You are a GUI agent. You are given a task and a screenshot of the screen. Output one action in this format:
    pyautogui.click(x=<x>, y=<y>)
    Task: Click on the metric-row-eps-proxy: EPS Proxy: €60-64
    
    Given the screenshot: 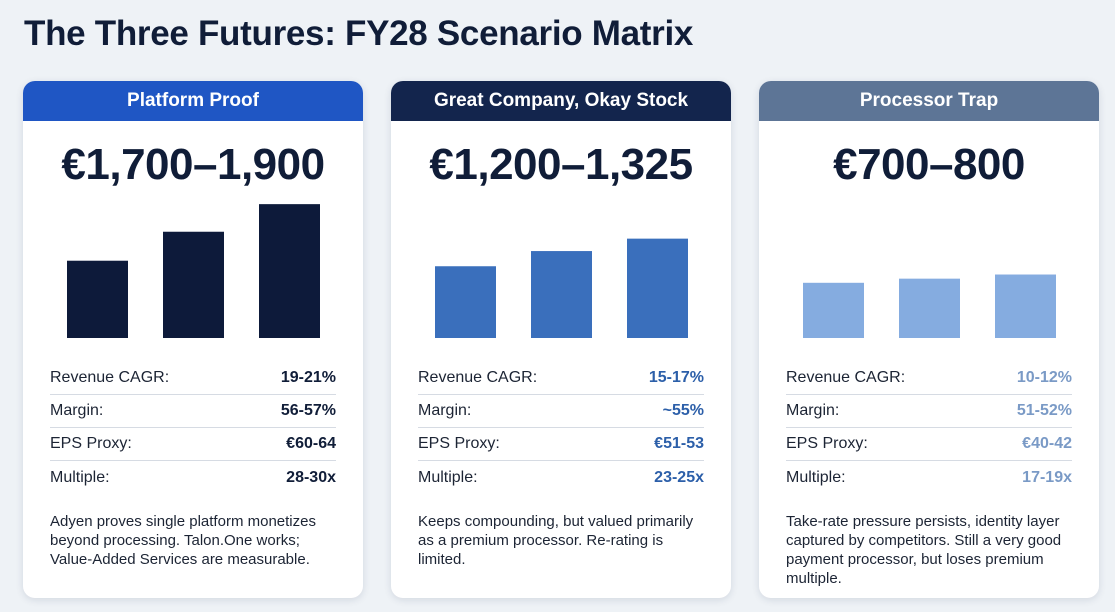 What is the action you would take?
    pyautogui.click(x=193, y=444)
    